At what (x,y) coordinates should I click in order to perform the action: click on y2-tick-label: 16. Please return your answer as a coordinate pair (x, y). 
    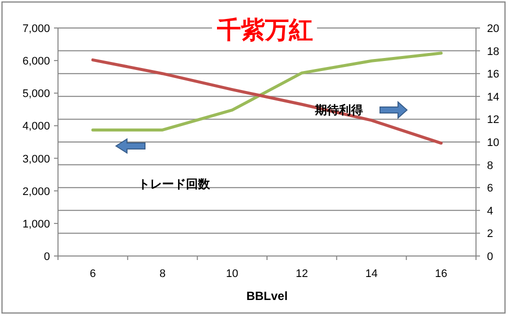
    Looking at the image, I should click on (493, 74).